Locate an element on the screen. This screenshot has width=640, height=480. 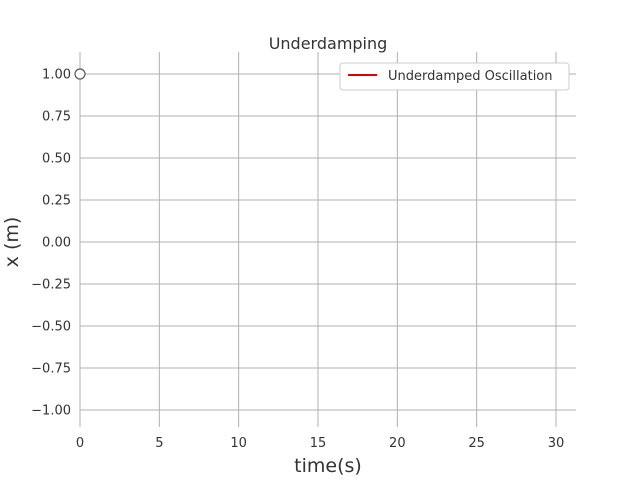
y-tick-label: −0.25 is located at coordinates (51, 285).